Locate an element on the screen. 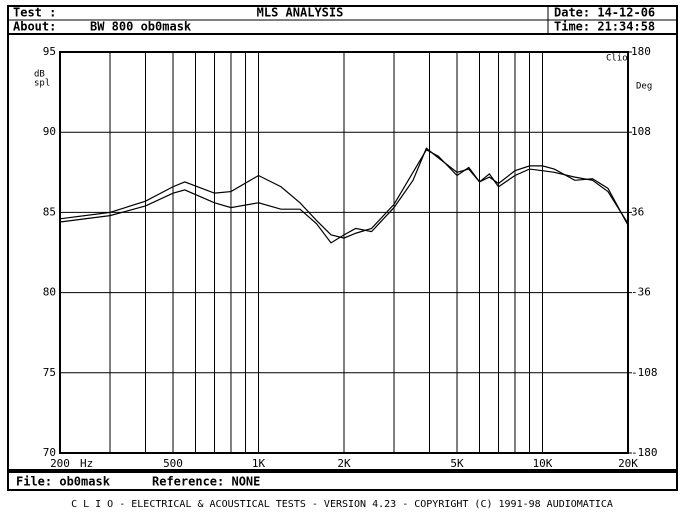 This screenshot has height=520, width=685. title: MLS ANALYSIS is located at coordinates (300, 13).